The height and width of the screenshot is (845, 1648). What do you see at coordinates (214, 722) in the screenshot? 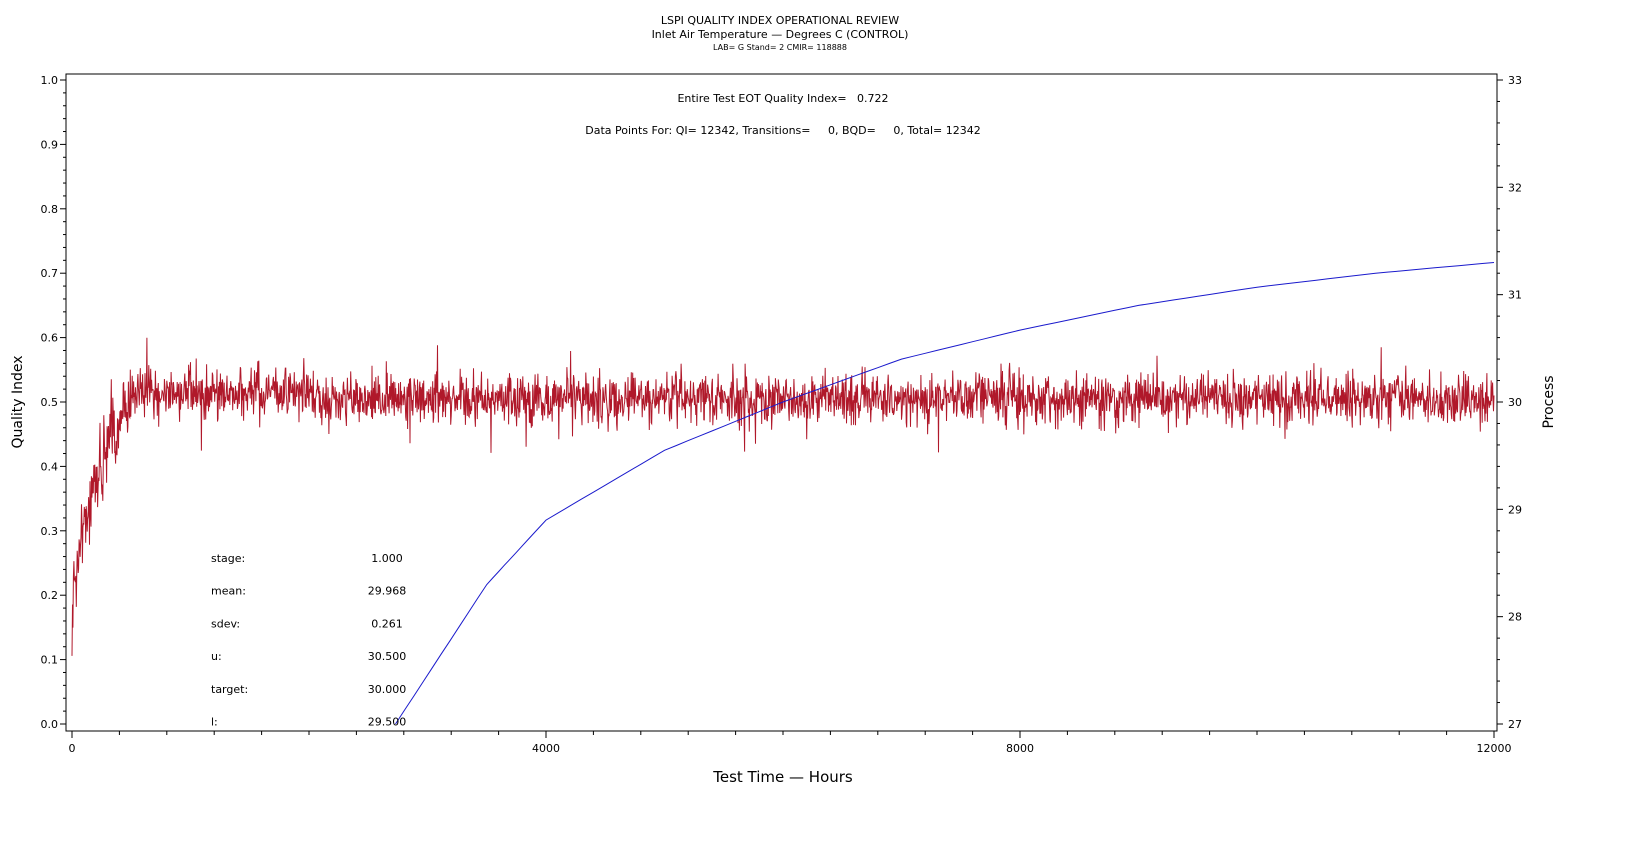
I see `stat-label: l:` at bounding box center [214, 722].